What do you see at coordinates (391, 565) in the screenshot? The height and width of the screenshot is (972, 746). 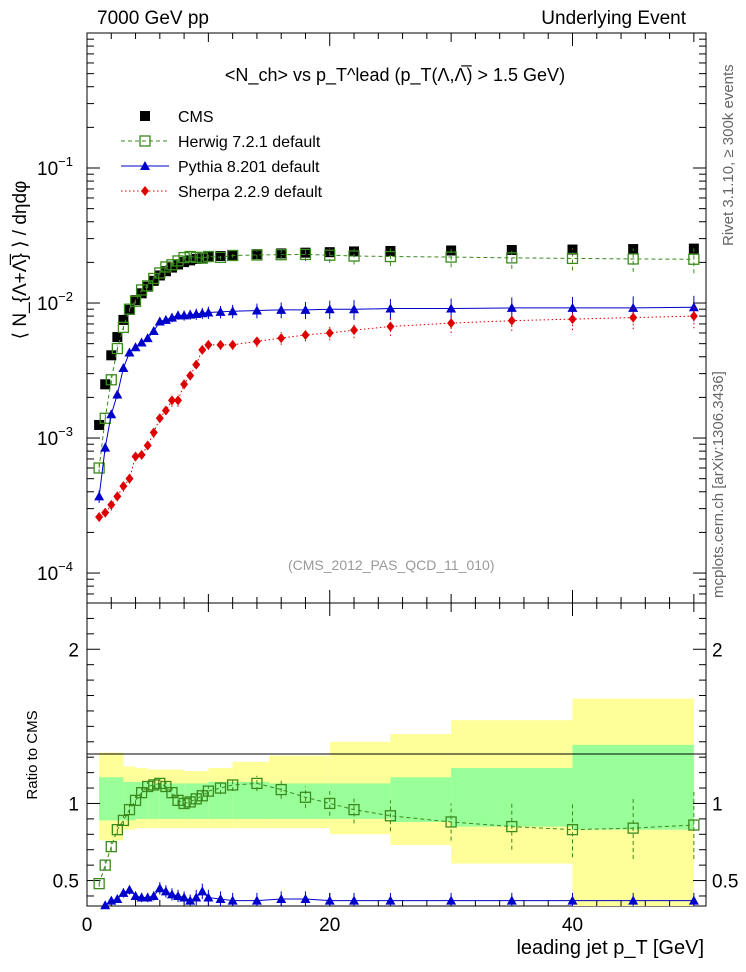 I see `analysis-label: (CMS_2012_PAS_QCD_11_010)` at bounding box center [391, 565].